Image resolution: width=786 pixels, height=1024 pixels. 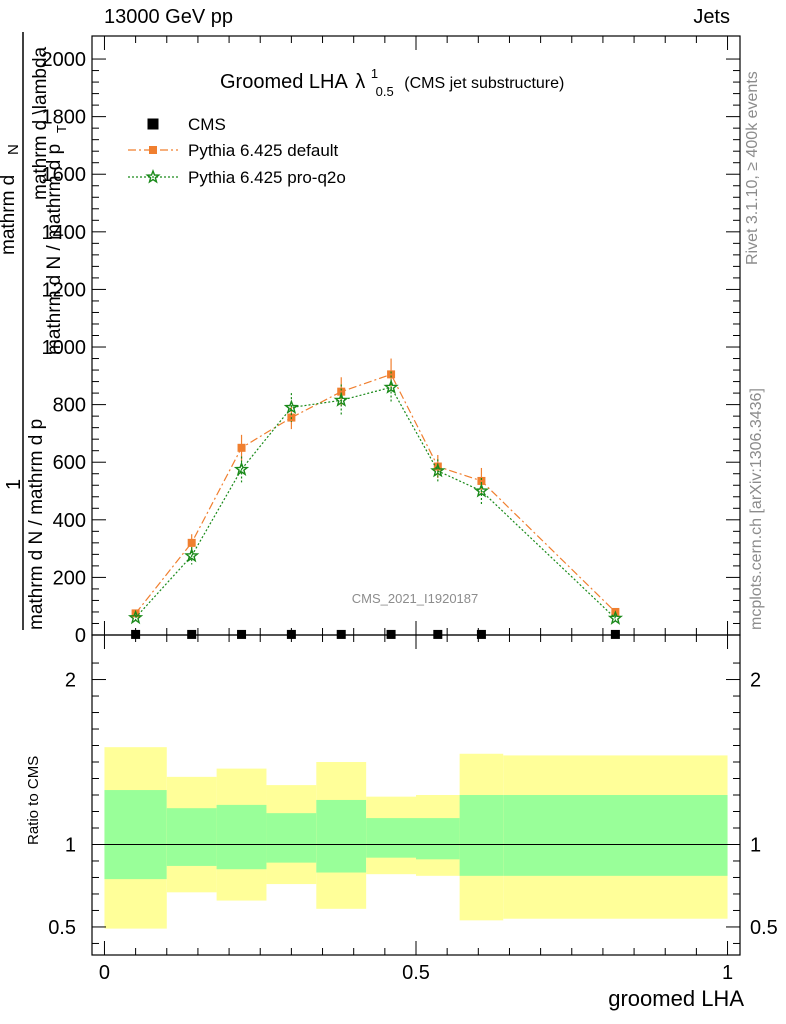 What do you see at coordinates (263, 150) in the screenshot?
I see `legend-label-pythia-6-425-default: Pythia 6.425 default` at bounding box center [263, 150].